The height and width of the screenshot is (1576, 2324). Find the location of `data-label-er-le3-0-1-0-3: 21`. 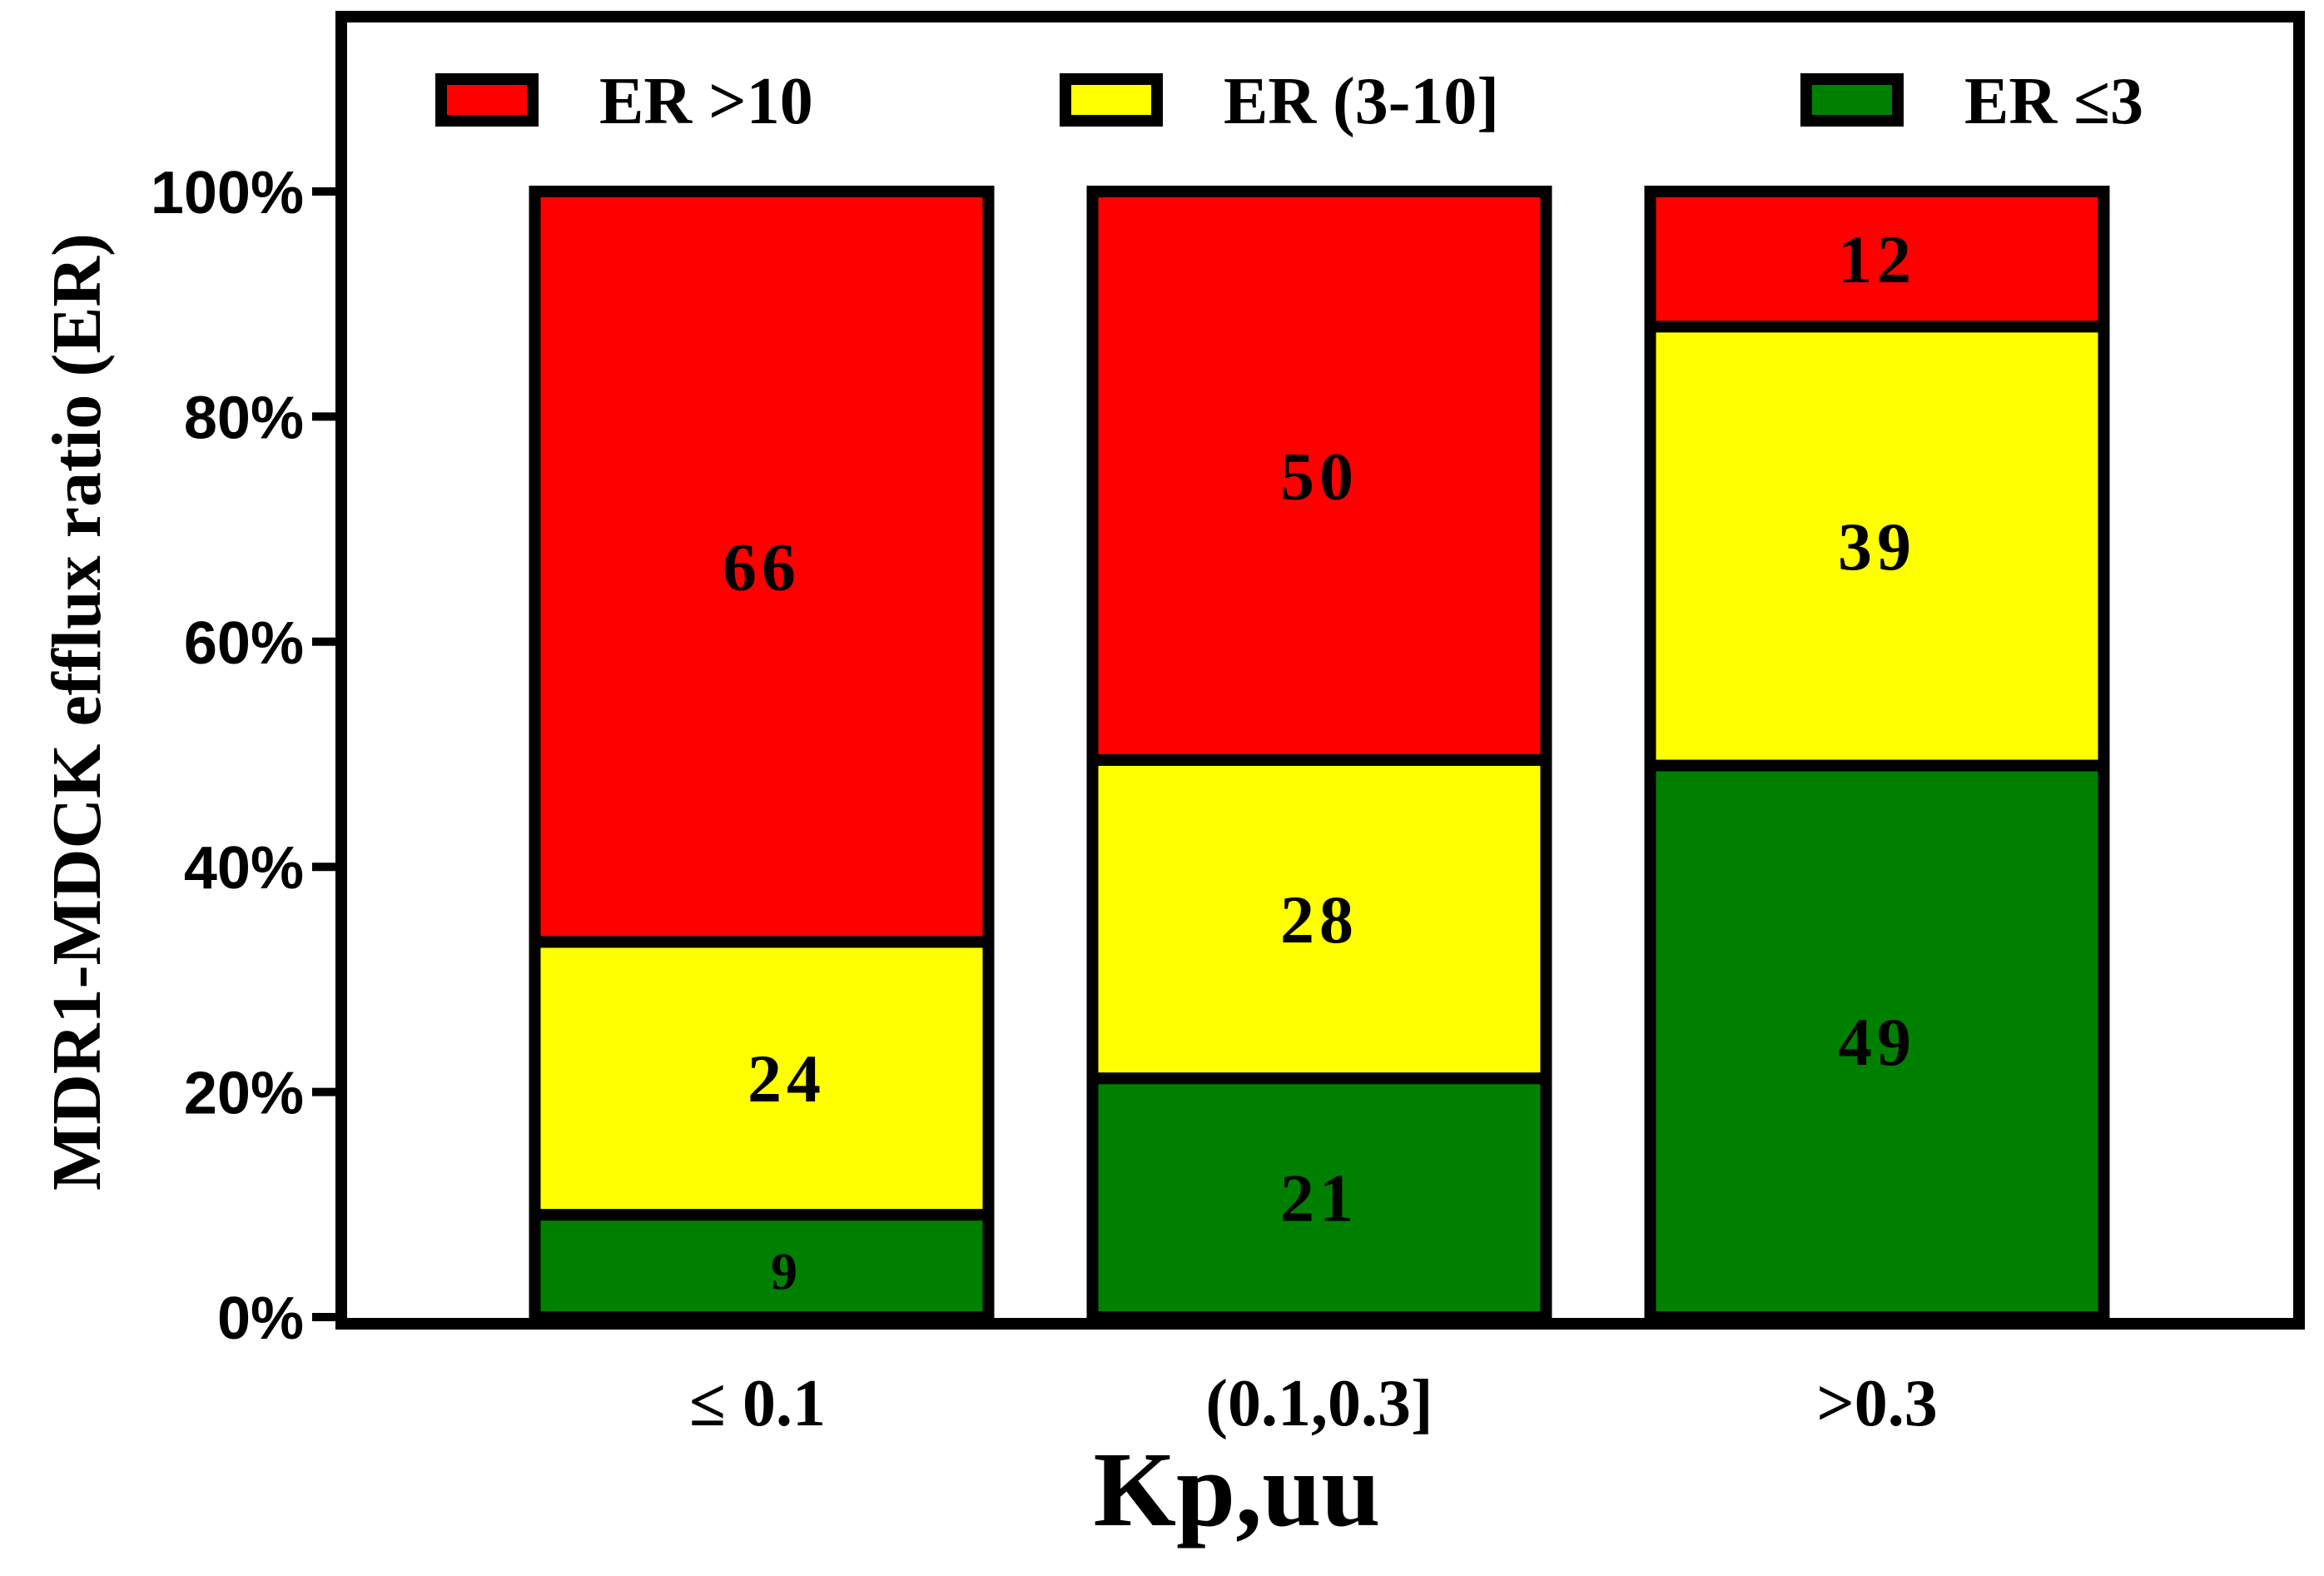

data-label-er-le3-0-1-0-3: 21 is located at coordinates (1319, 1198).